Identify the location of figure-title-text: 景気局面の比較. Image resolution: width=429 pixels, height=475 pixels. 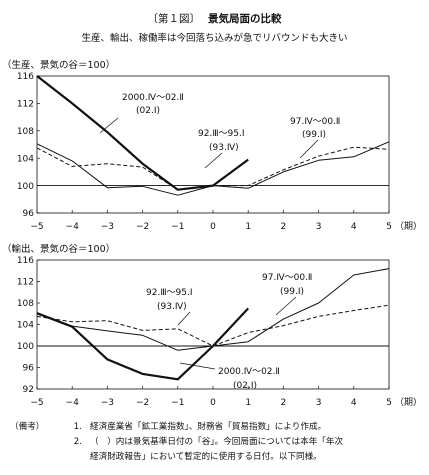
(245, 19).